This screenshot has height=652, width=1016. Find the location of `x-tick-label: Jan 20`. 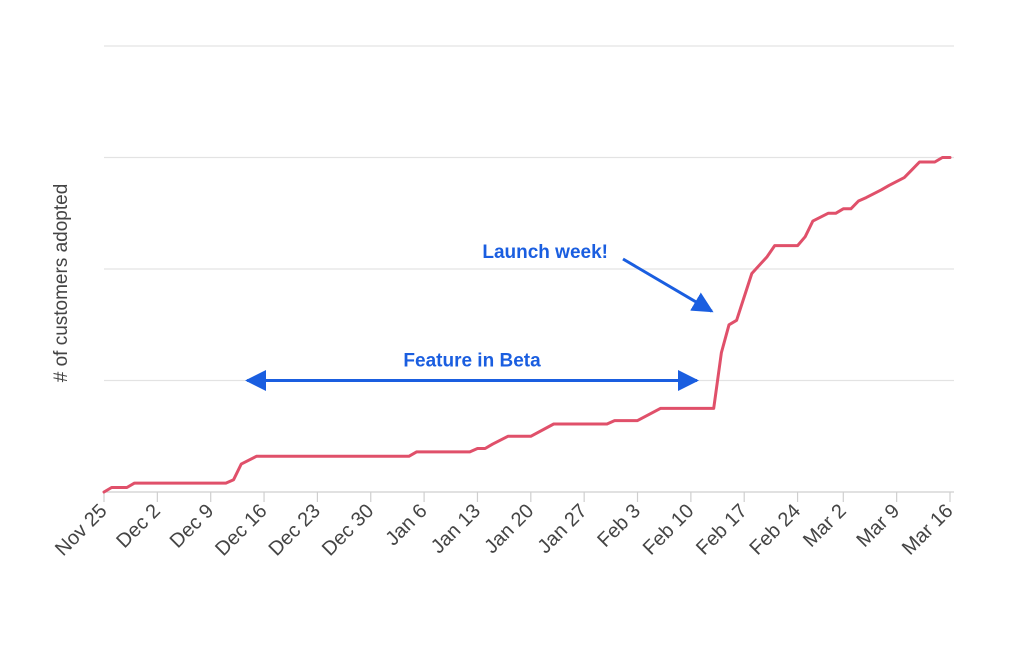

x-tick-label: Jan 20 is located at coordinates (509, 529).